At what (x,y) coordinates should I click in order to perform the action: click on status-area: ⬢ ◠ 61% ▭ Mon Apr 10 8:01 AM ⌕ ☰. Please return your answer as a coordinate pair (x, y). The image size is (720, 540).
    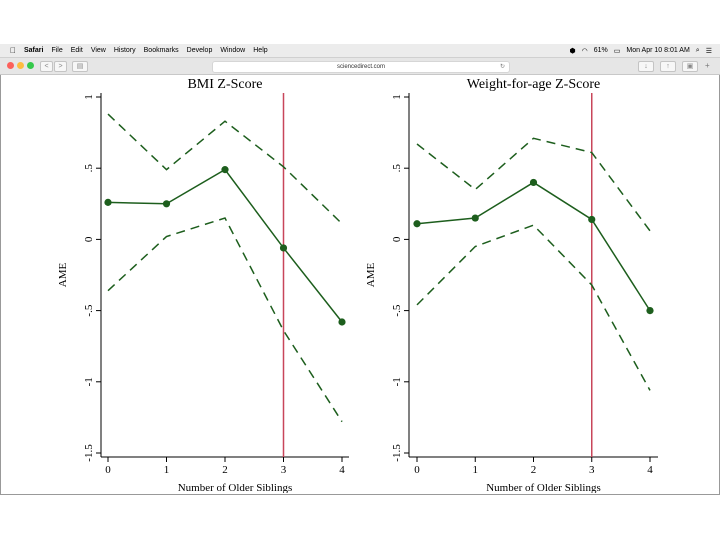
    Looking at the image, I should click on (644, 51).